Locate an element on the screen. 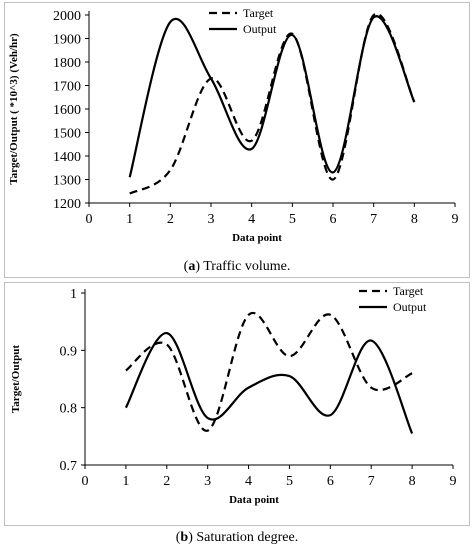 This screenshot has height=550, width=474. y-tick-label: 1600 is located at coordinates (67, 110).